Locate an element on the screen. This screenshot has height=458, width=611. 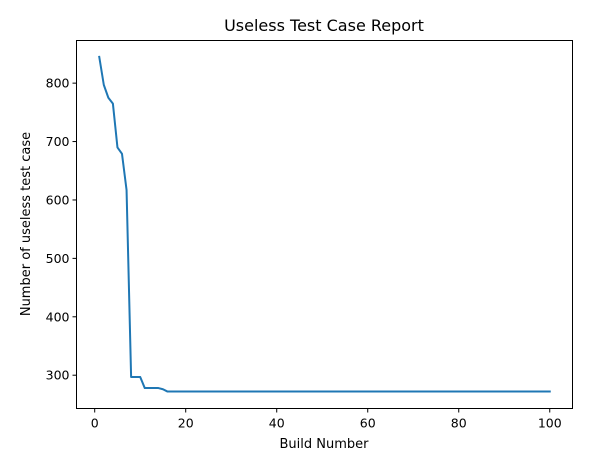
x-tick-label: 80 is located at coordinates (459, 423).